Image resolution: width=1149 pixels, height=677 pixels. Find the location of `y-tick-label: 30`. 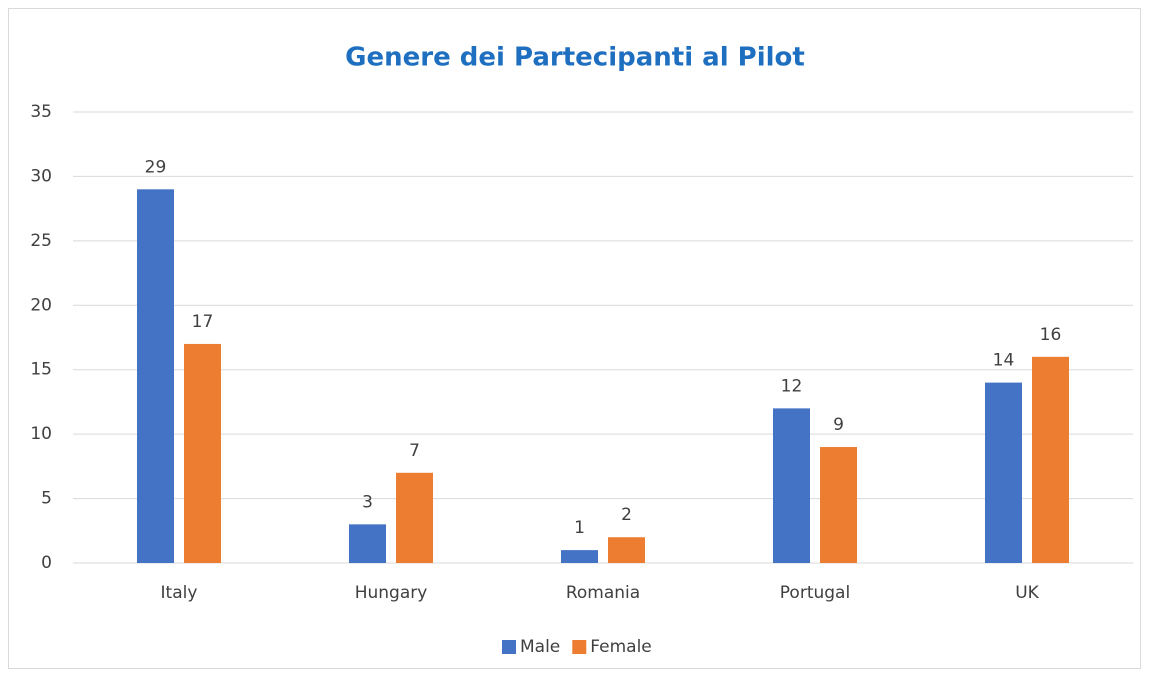

y-tick-label: 30 is located at coordinates (41, 176).